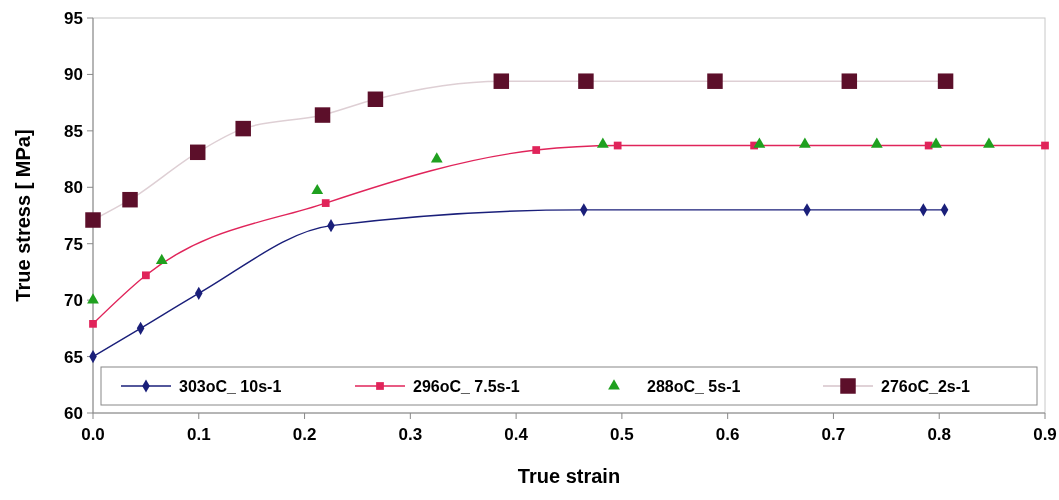 The image size is (1059, 500). What do you see at coordinates (833, 434) in the screenshot?
I see `x-tick-label: 0.7` at bounding box center [833, 434].